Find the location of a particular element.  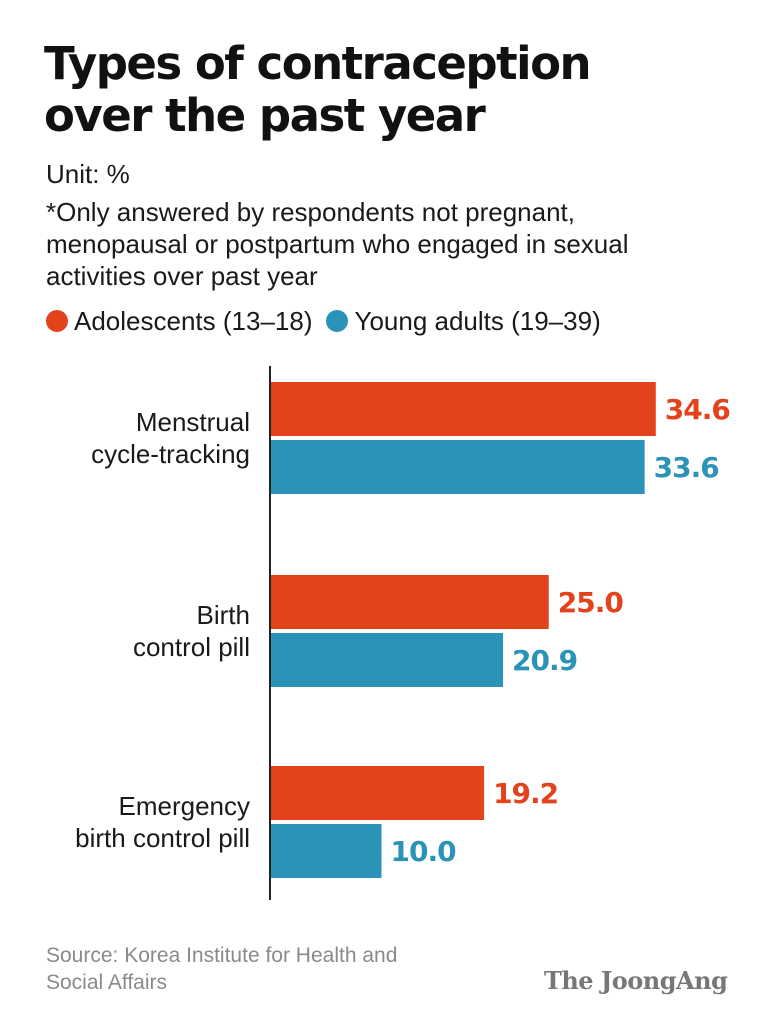

legend-label-adolescents: Adolescents (13–18) is located at coordinates (193, 321).